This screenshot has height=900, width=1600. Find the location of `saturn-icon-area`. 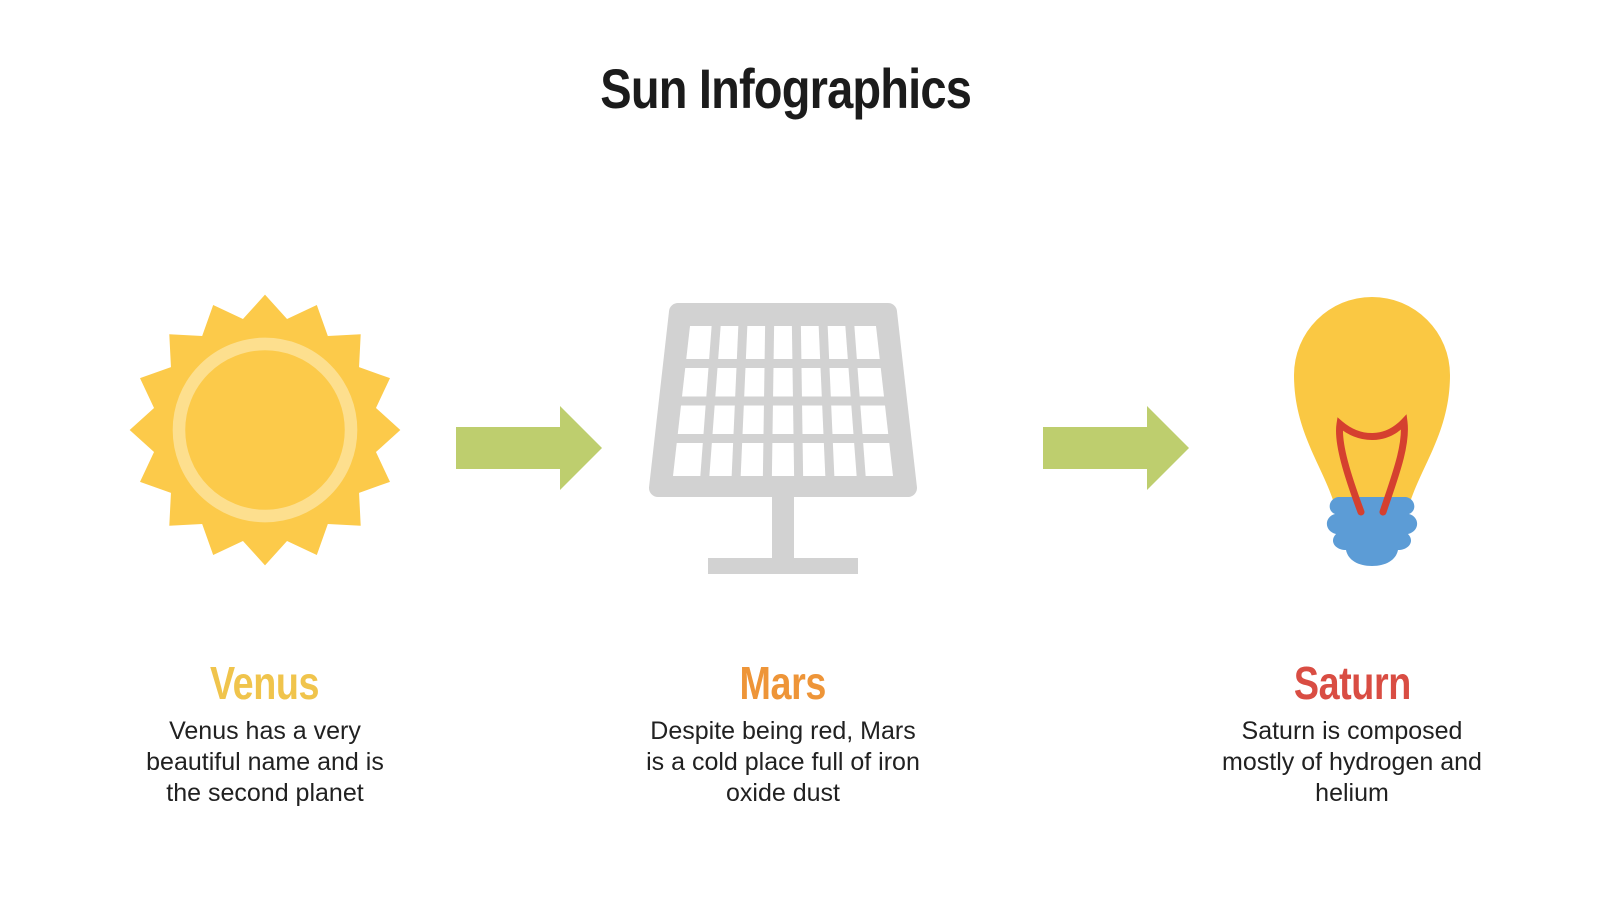

saturn-icon-area is located at coordinates (1352, 430).